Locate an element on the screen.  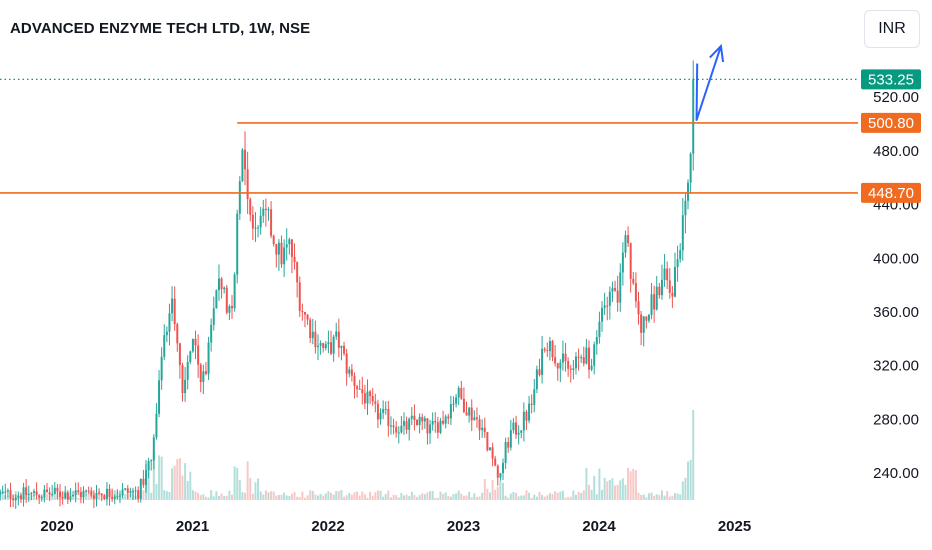
last-price-label-box is located at coordinates (891, 79).